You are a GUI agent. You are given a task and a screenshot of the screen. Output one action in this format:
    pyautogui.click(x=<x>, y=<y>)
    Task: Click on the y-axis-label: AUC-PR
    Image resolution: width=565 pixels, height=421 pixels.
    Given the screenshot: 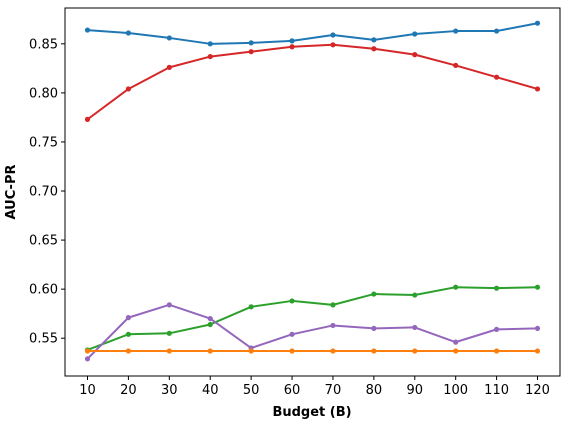 What is the action you would take?
    pyautogui.click(x=11, y=192)
    